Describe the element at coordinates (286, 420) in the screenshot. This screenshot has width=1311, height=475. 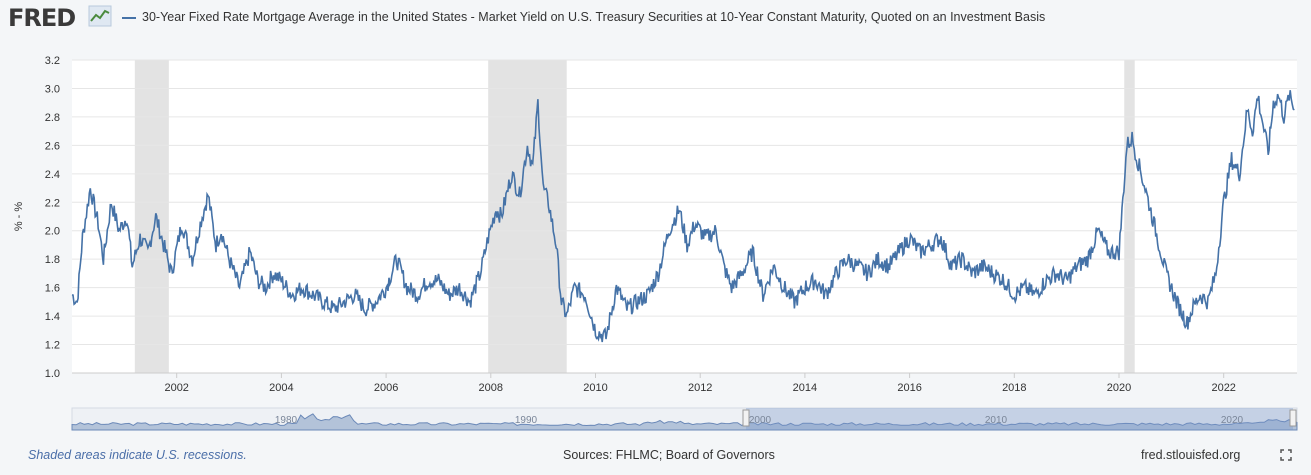
I see `navigator-label: 1980` at that location.